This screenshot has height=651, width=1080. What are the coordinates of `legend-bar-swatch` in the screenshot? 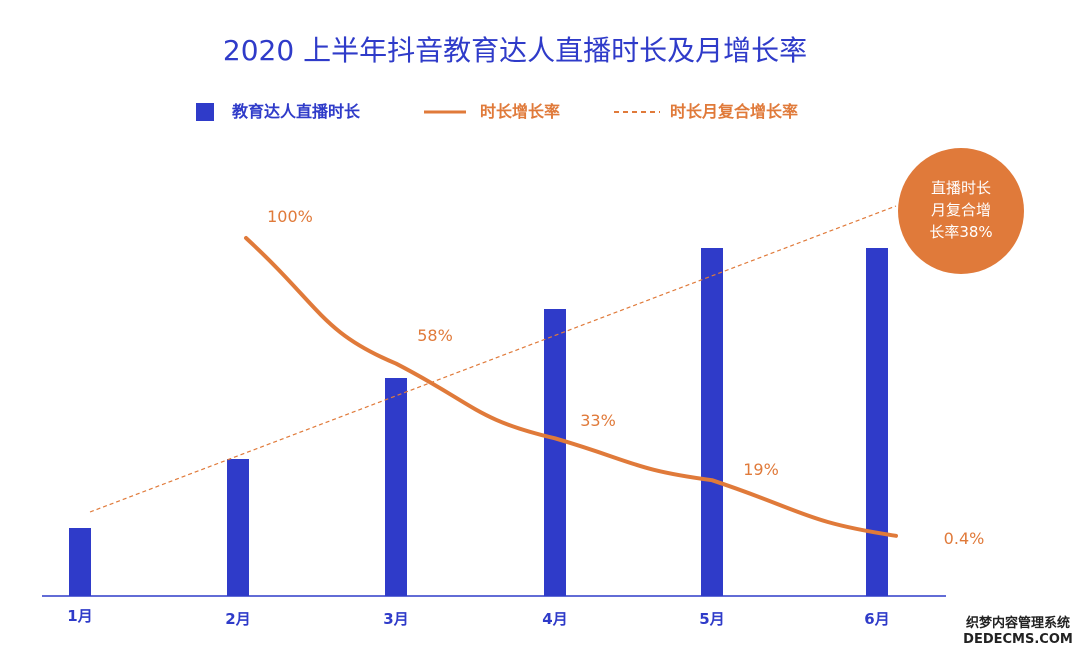 It's located at (205, 112).